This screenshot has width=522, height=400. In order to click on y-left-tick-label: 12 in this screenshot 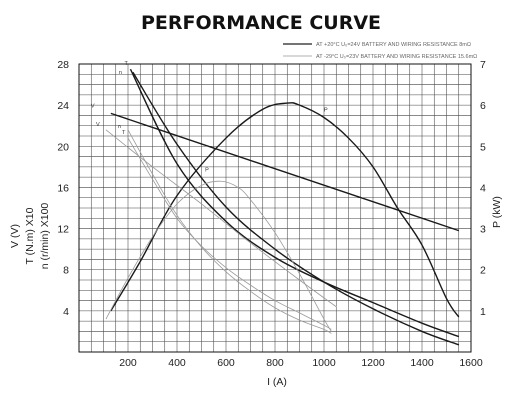, I will do `click(63, 230)`.